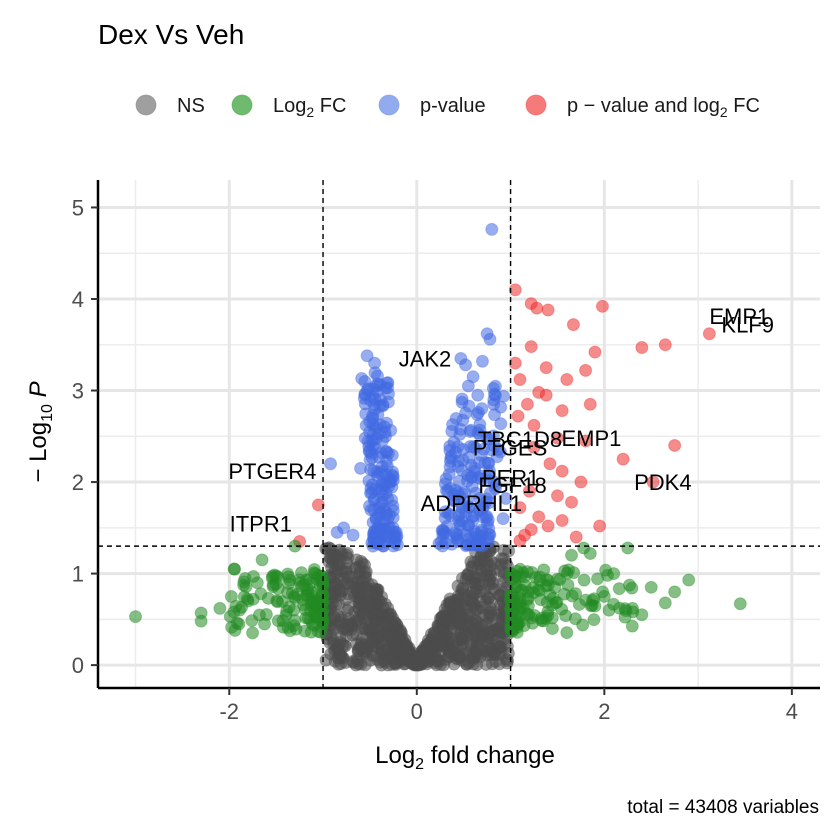  What do you see at coordinates (471, 503) in the screenshot?
I see `gene-label: ADPRHL1` at bounding box center [471, 503].